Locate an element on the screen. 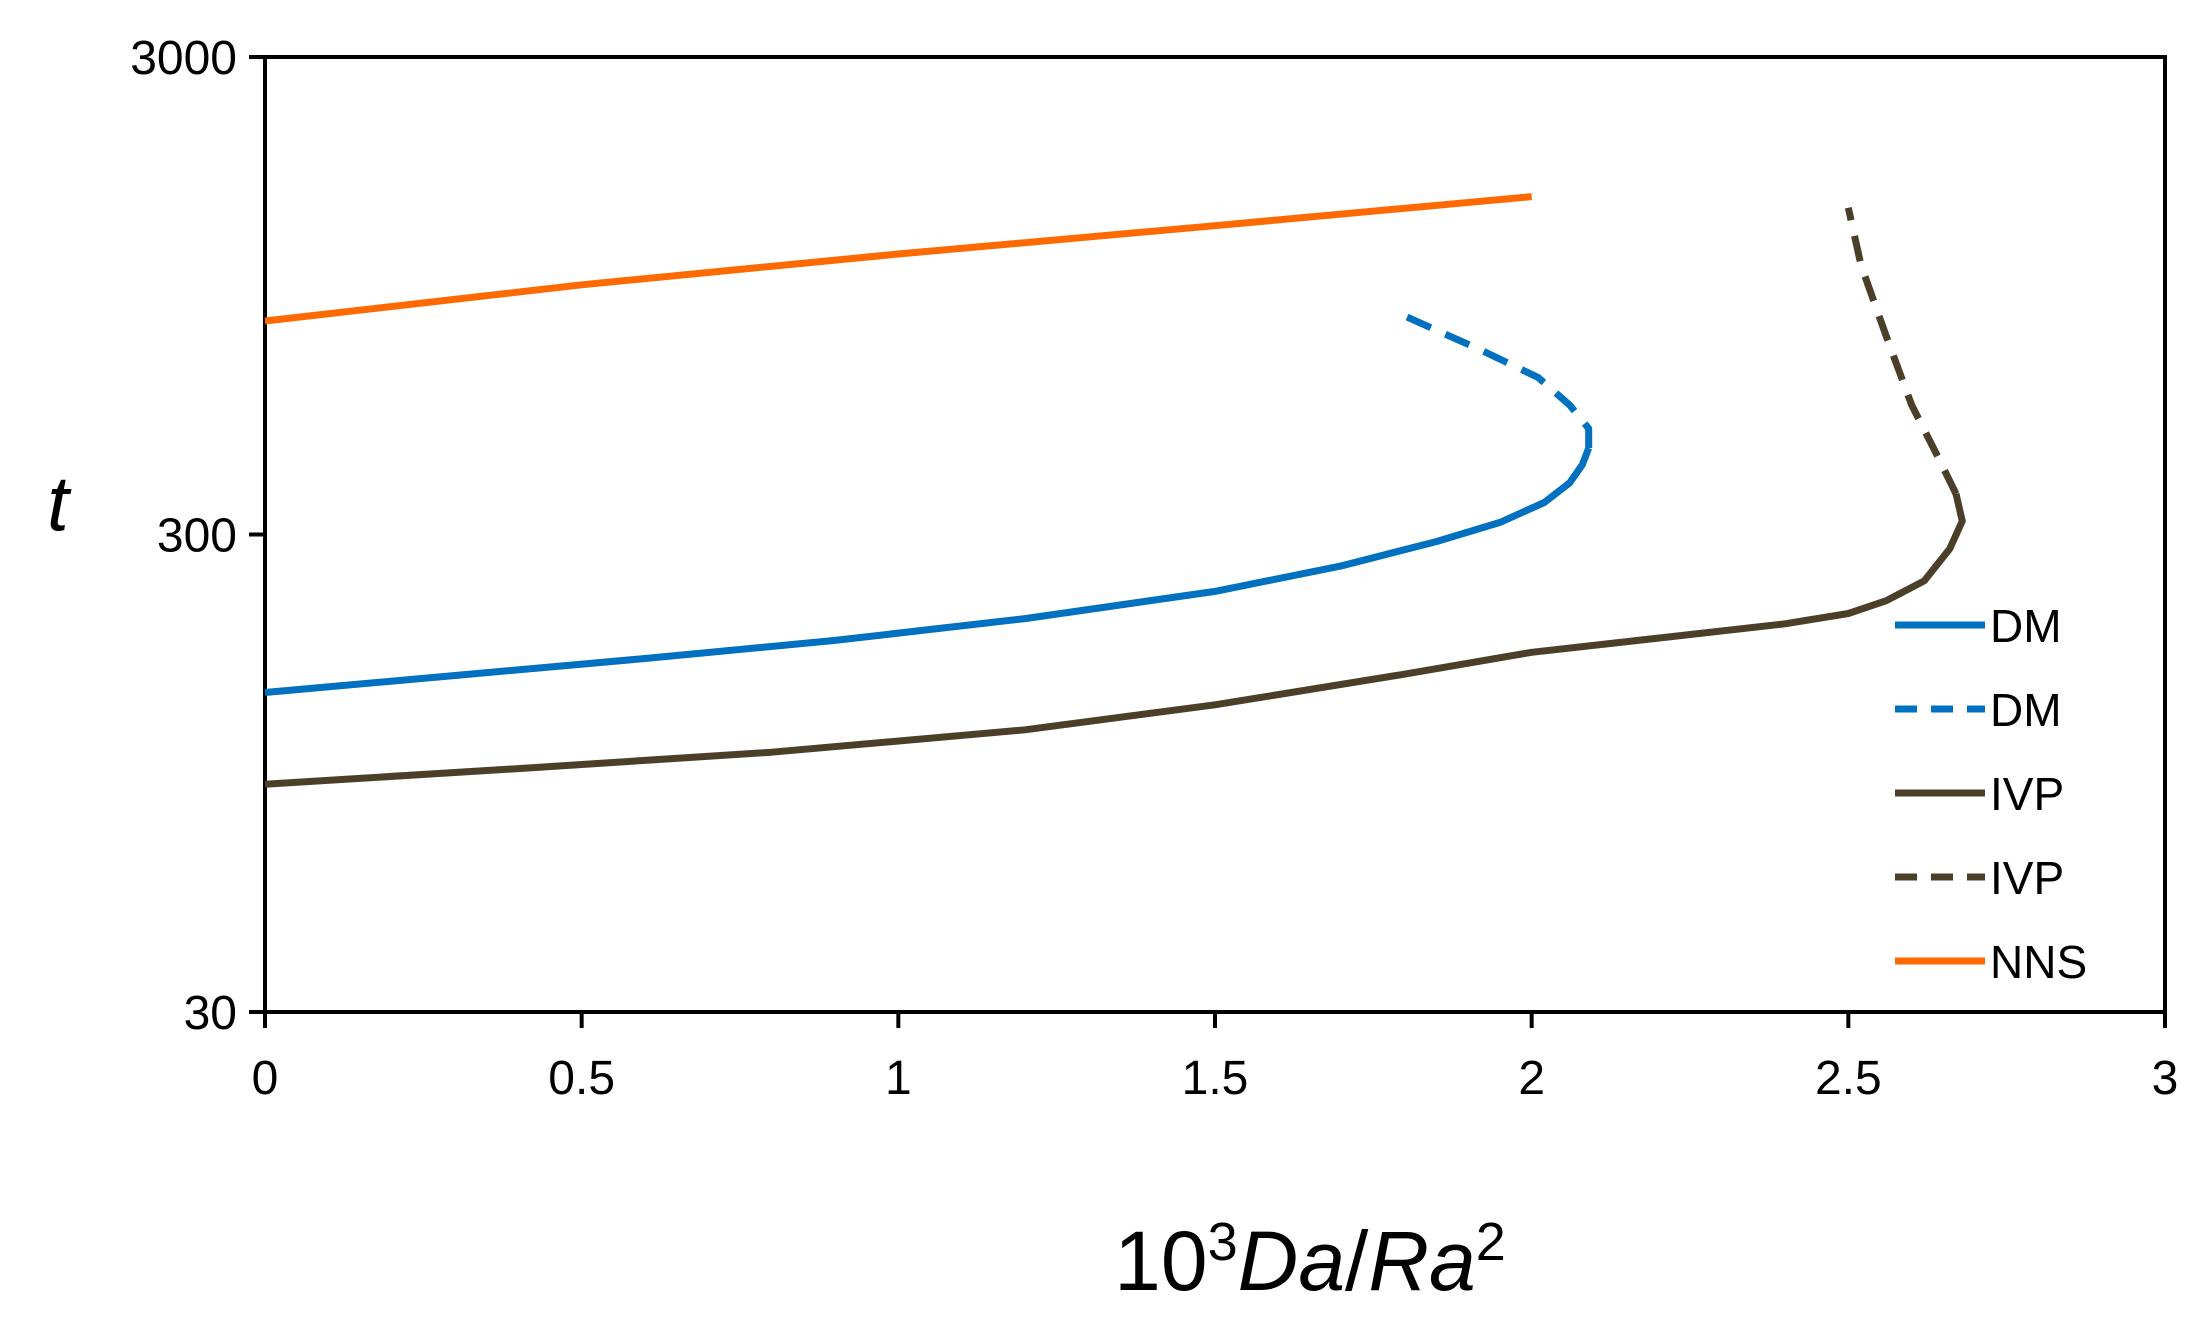 The image size is (2195, 1327). x-axis-title: 103Da/Ra2 is located at coordinates (1310, 1260).